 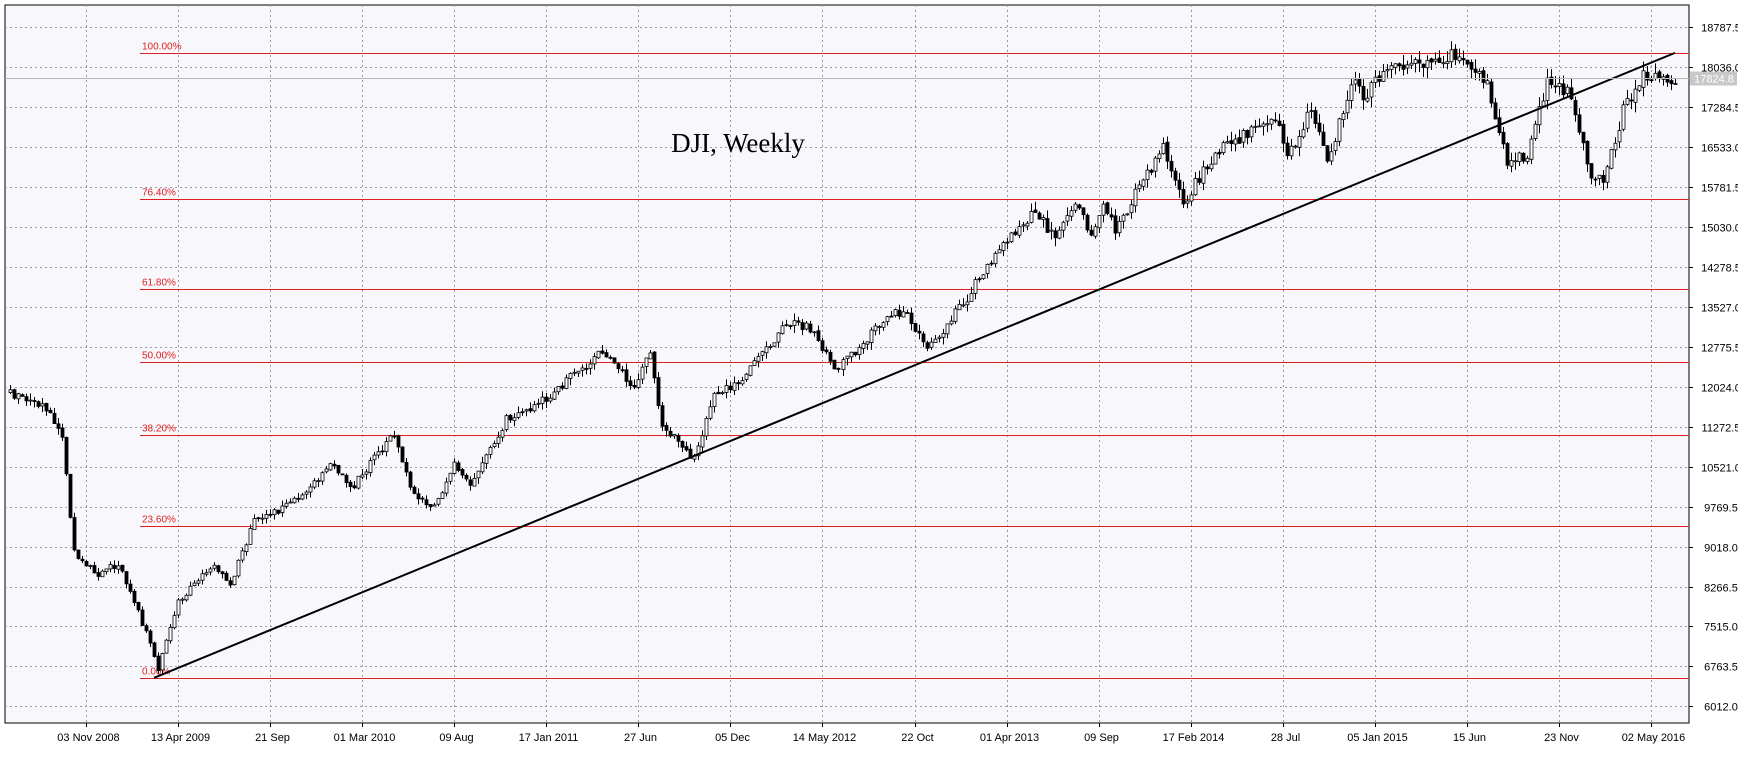 I want to click on x-tick-label: 09 Sep, so click(x=1101, y=738).